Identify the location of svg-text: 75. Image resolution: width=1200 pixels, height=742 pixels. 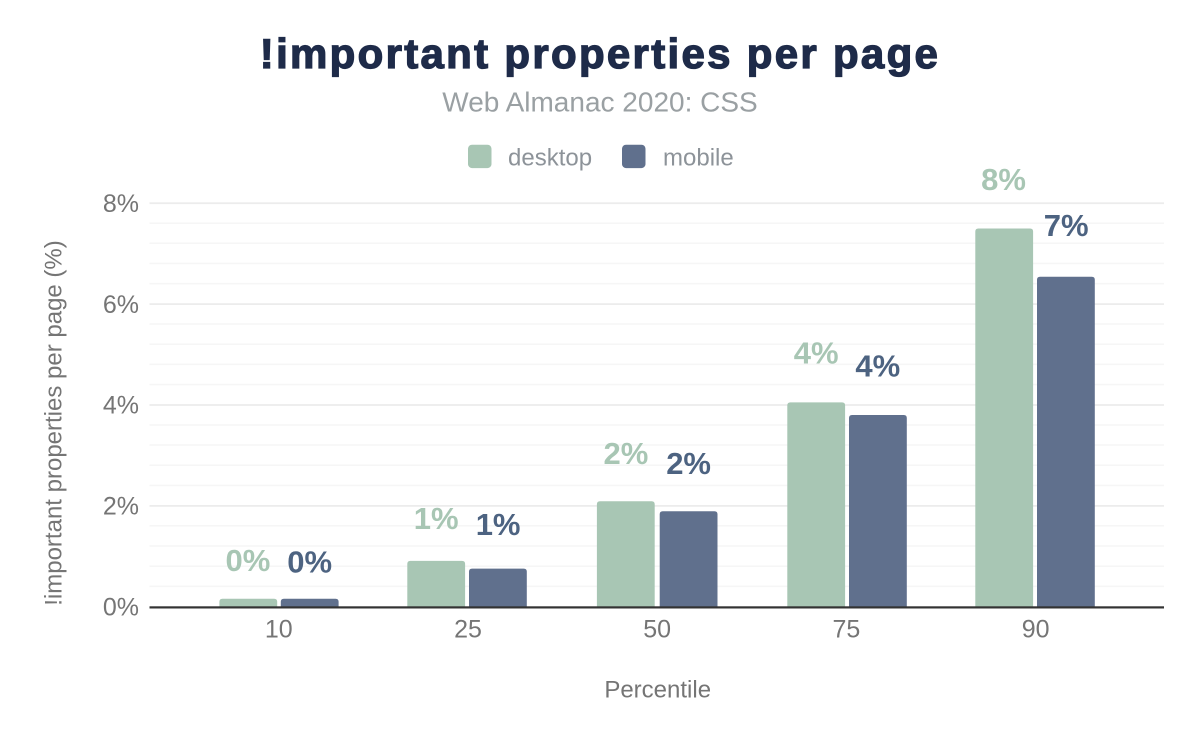
(846, 630).